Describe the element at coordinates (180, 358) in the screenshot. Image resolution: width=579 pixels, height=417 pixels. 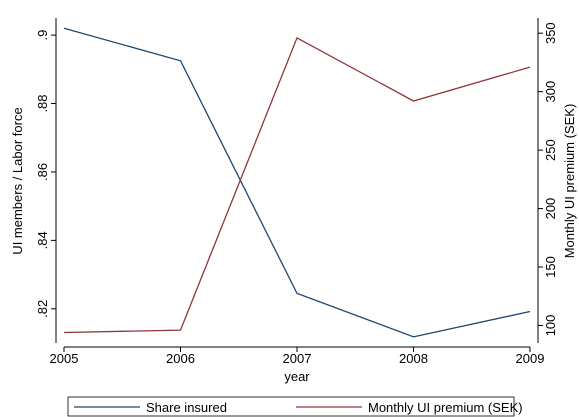
I see `x-tick-label: 2006` at that location.